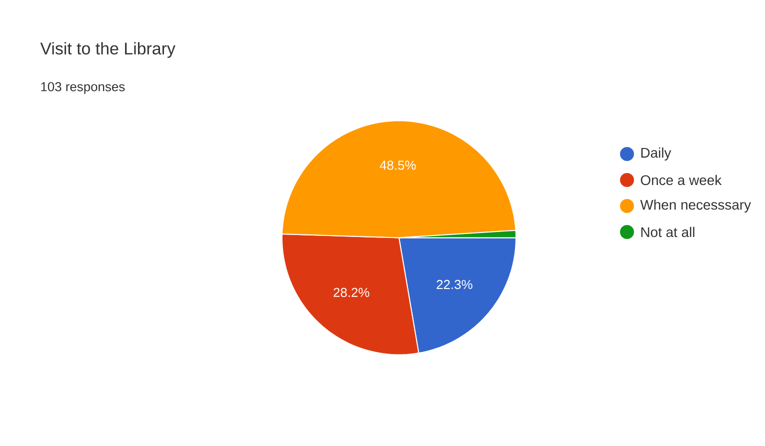  What do you see at coordinates (696, 205) in the screenshot?
I see `legend-label: When necesssary` at bounding box center [696, 205].